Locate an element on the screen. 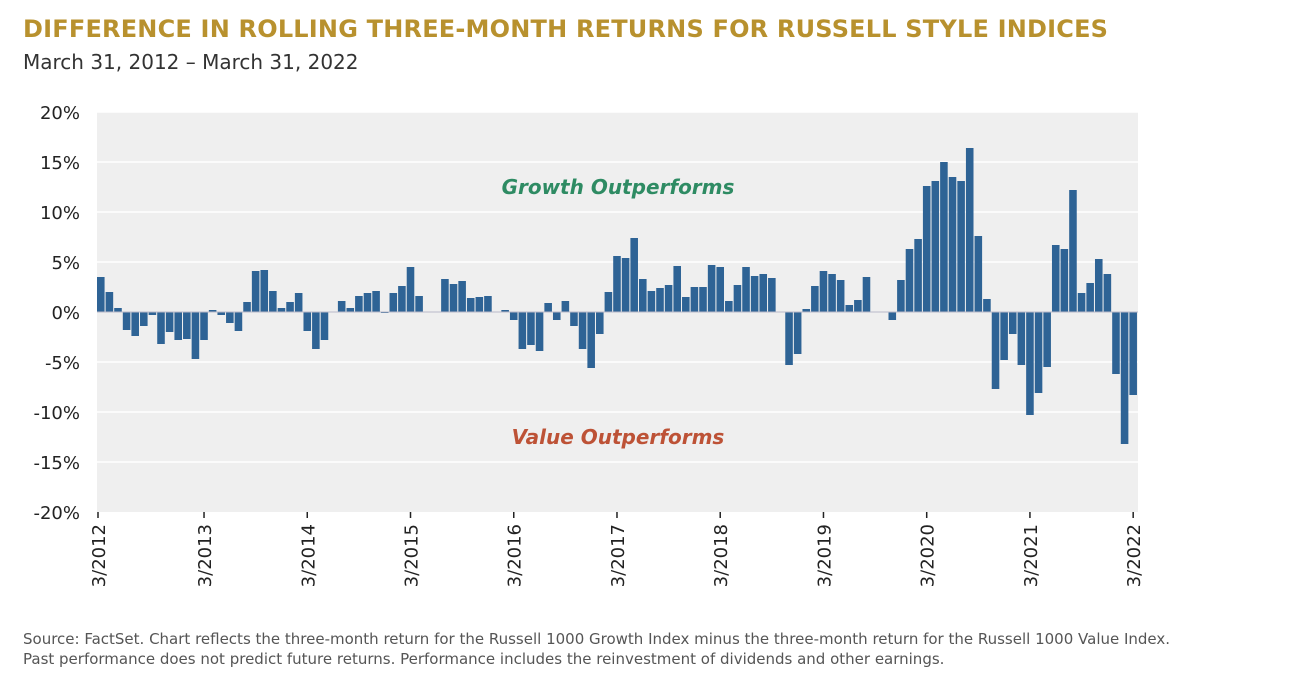  x-tick-label: 3/2016 is located at coordinates (515, 555).